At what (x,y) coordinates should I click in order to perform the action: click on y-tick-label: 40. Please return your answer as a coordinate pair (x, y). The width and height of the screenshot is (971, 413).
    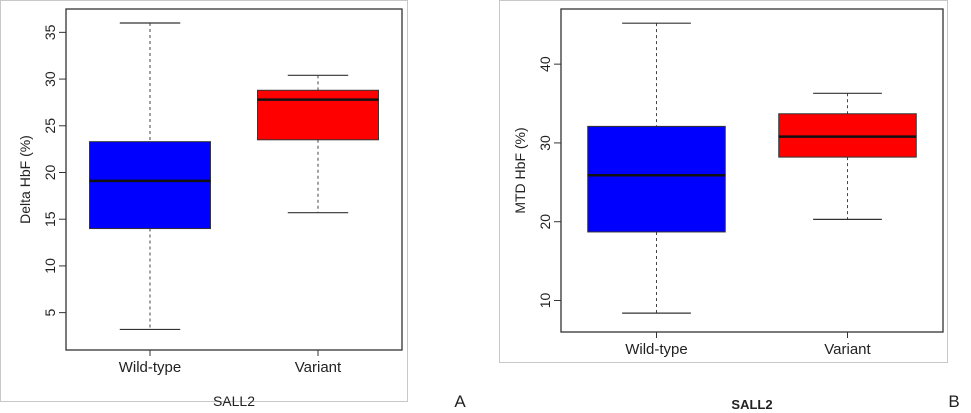
    Looking at the image, I should click on (545, 64).